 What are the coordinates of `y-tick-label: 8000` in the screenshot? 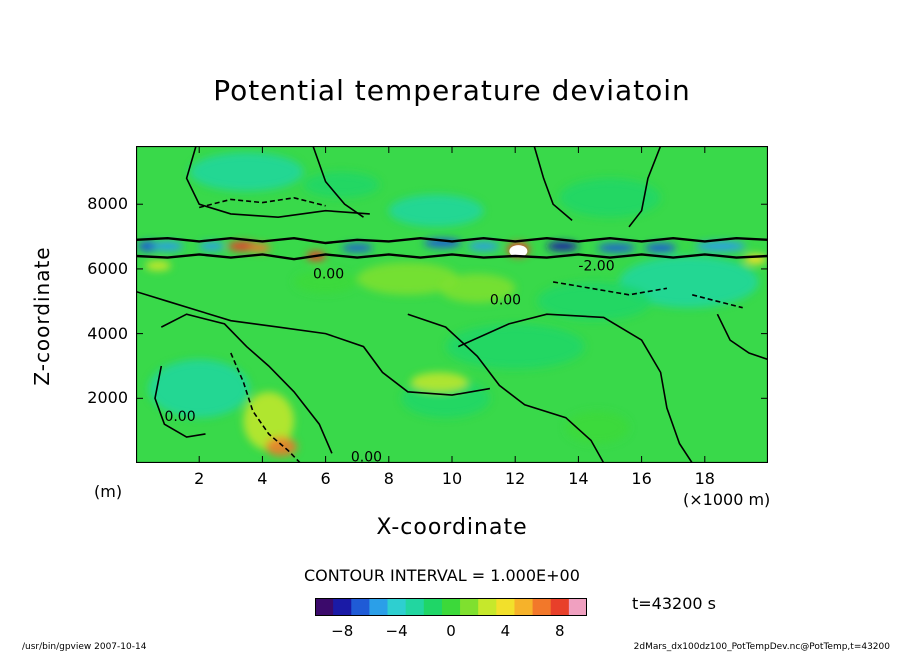 It's located at (107, 204).